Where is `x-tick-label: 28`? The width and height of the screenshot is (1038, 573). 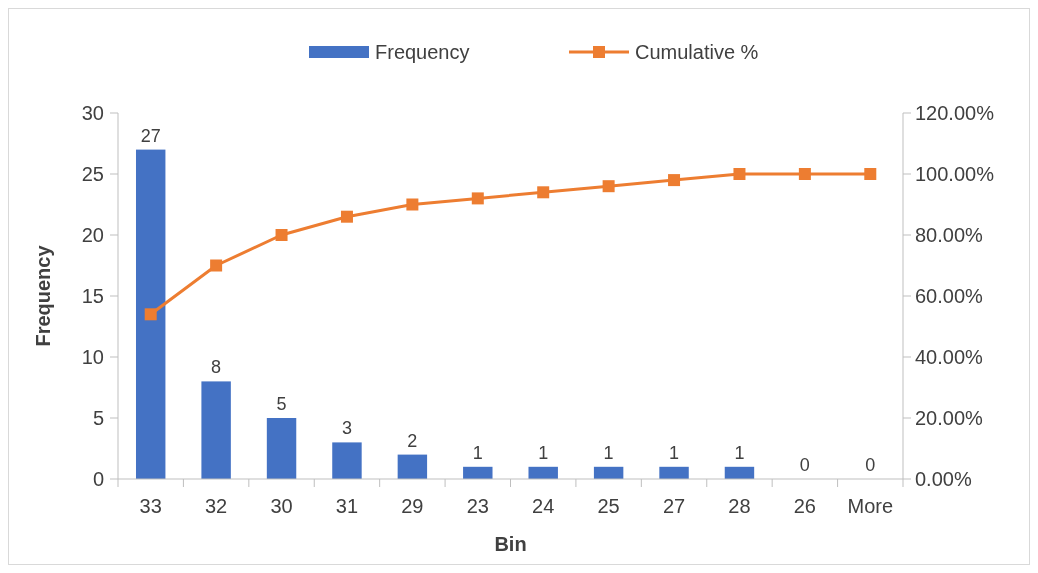 x-tick-label: 28 is located at coordinates (739, 506).